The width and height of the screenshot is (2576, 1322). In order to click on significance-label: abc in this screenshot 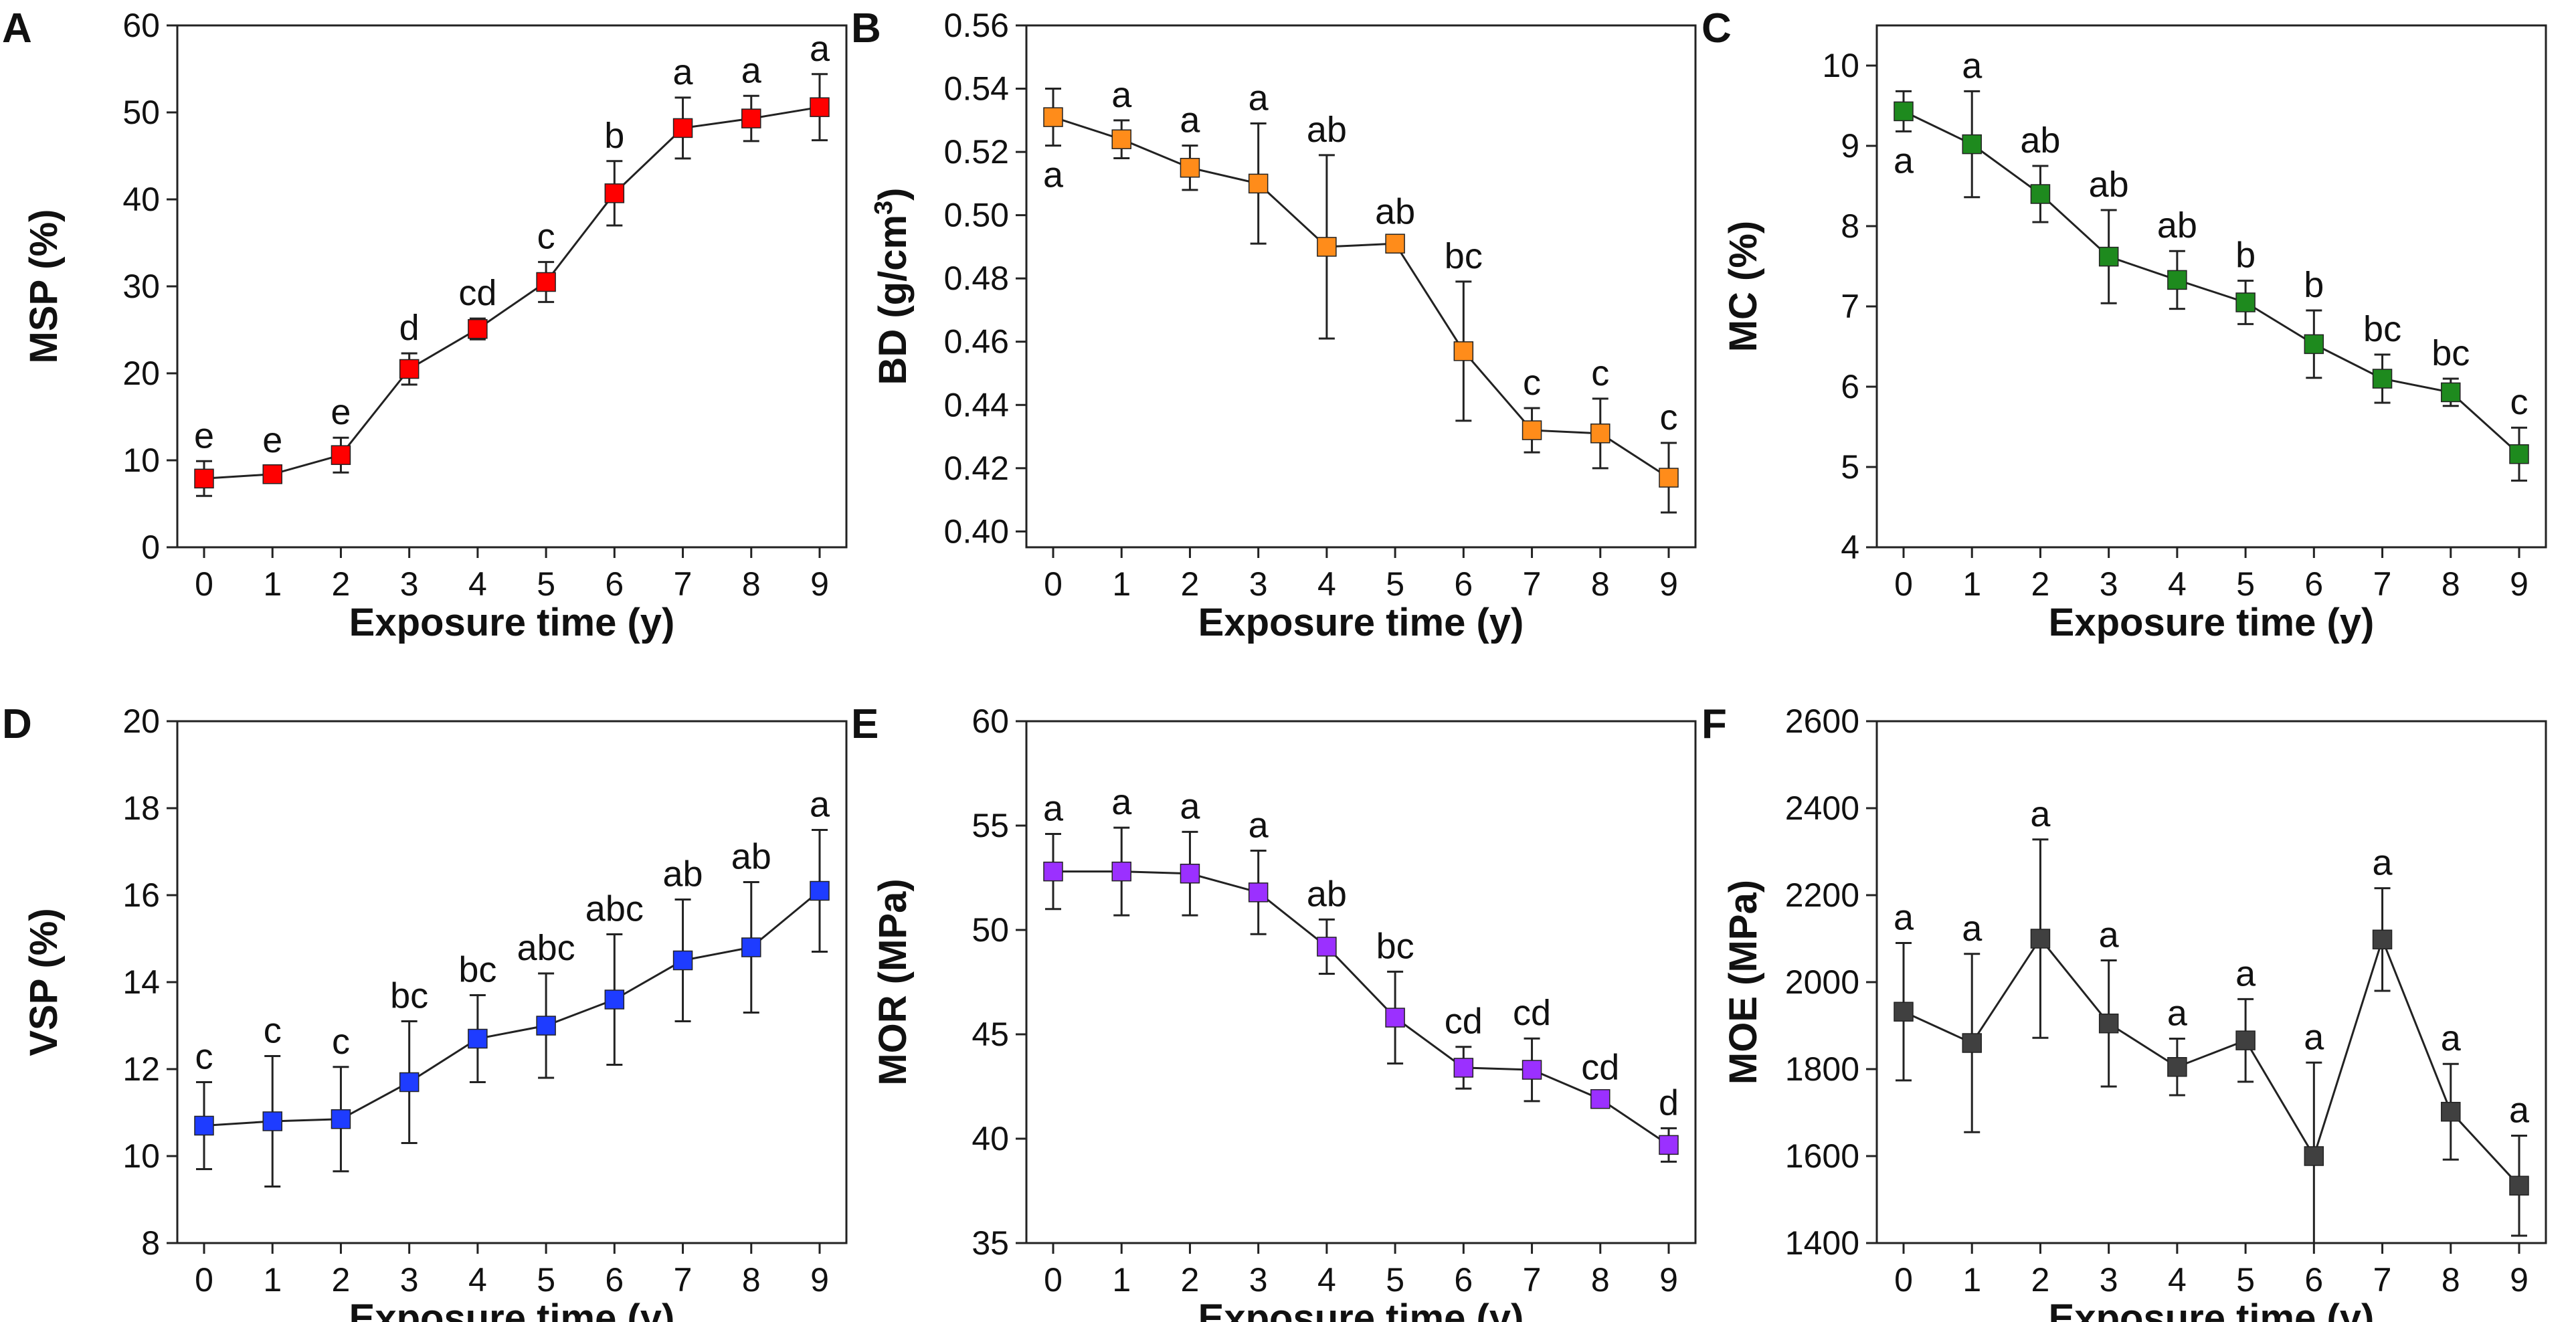, I will do `click(614, 909)`.